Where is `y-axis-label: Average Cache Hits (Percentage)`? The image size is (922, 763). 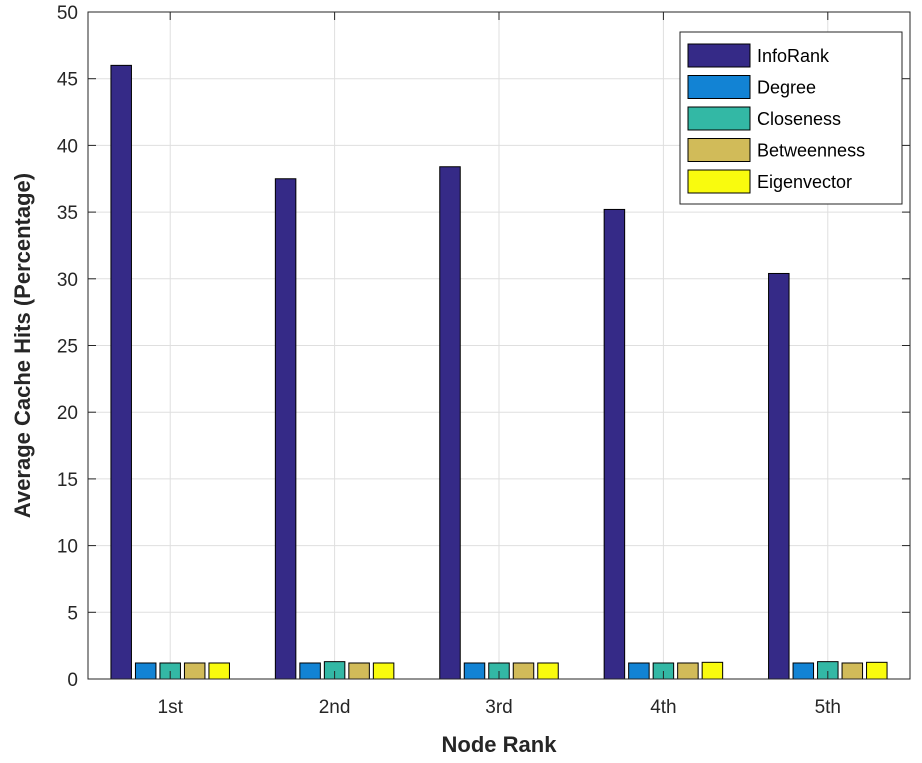
y-axis-label: Average Cache Hits (Percentage) is located at coordinates (22, 345).